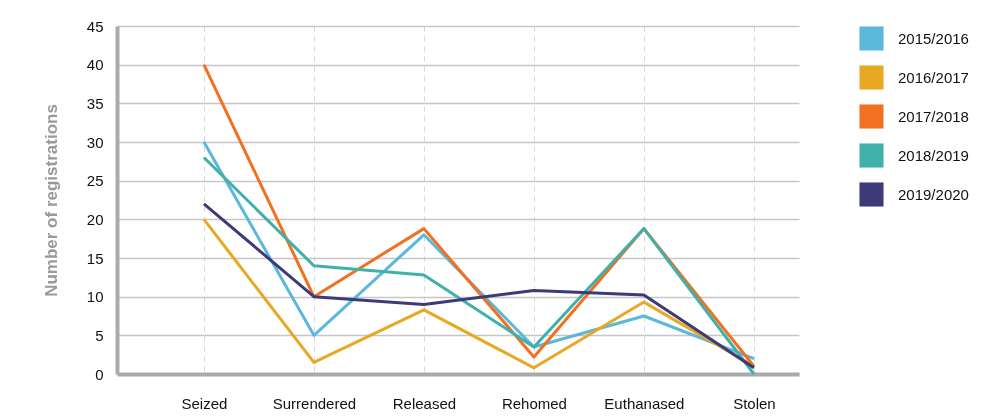  Describe the element at coordinates (95, 65) in the screenshot. I see `y-tick-label: 40` at that location.